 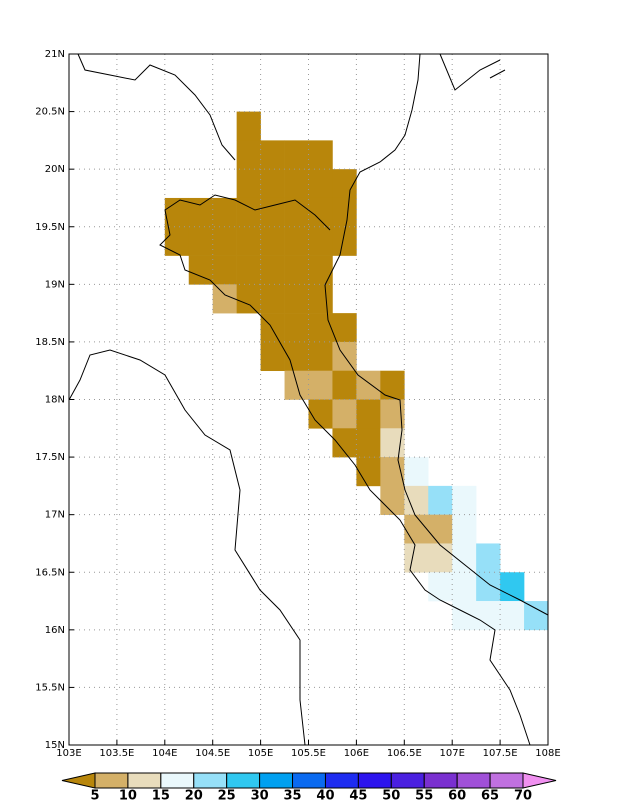 I want to click on x-tick-label: 103.5E, so click(x=116, y=753).